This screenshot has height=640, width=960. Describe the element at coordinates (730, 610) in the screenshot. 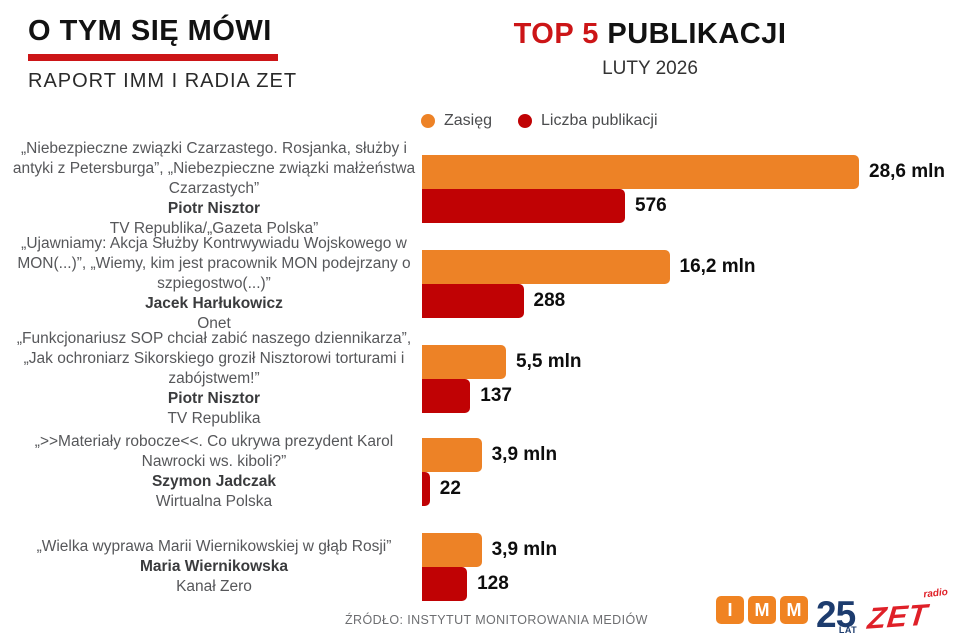

I see `imm-letter-i: I` at that location.